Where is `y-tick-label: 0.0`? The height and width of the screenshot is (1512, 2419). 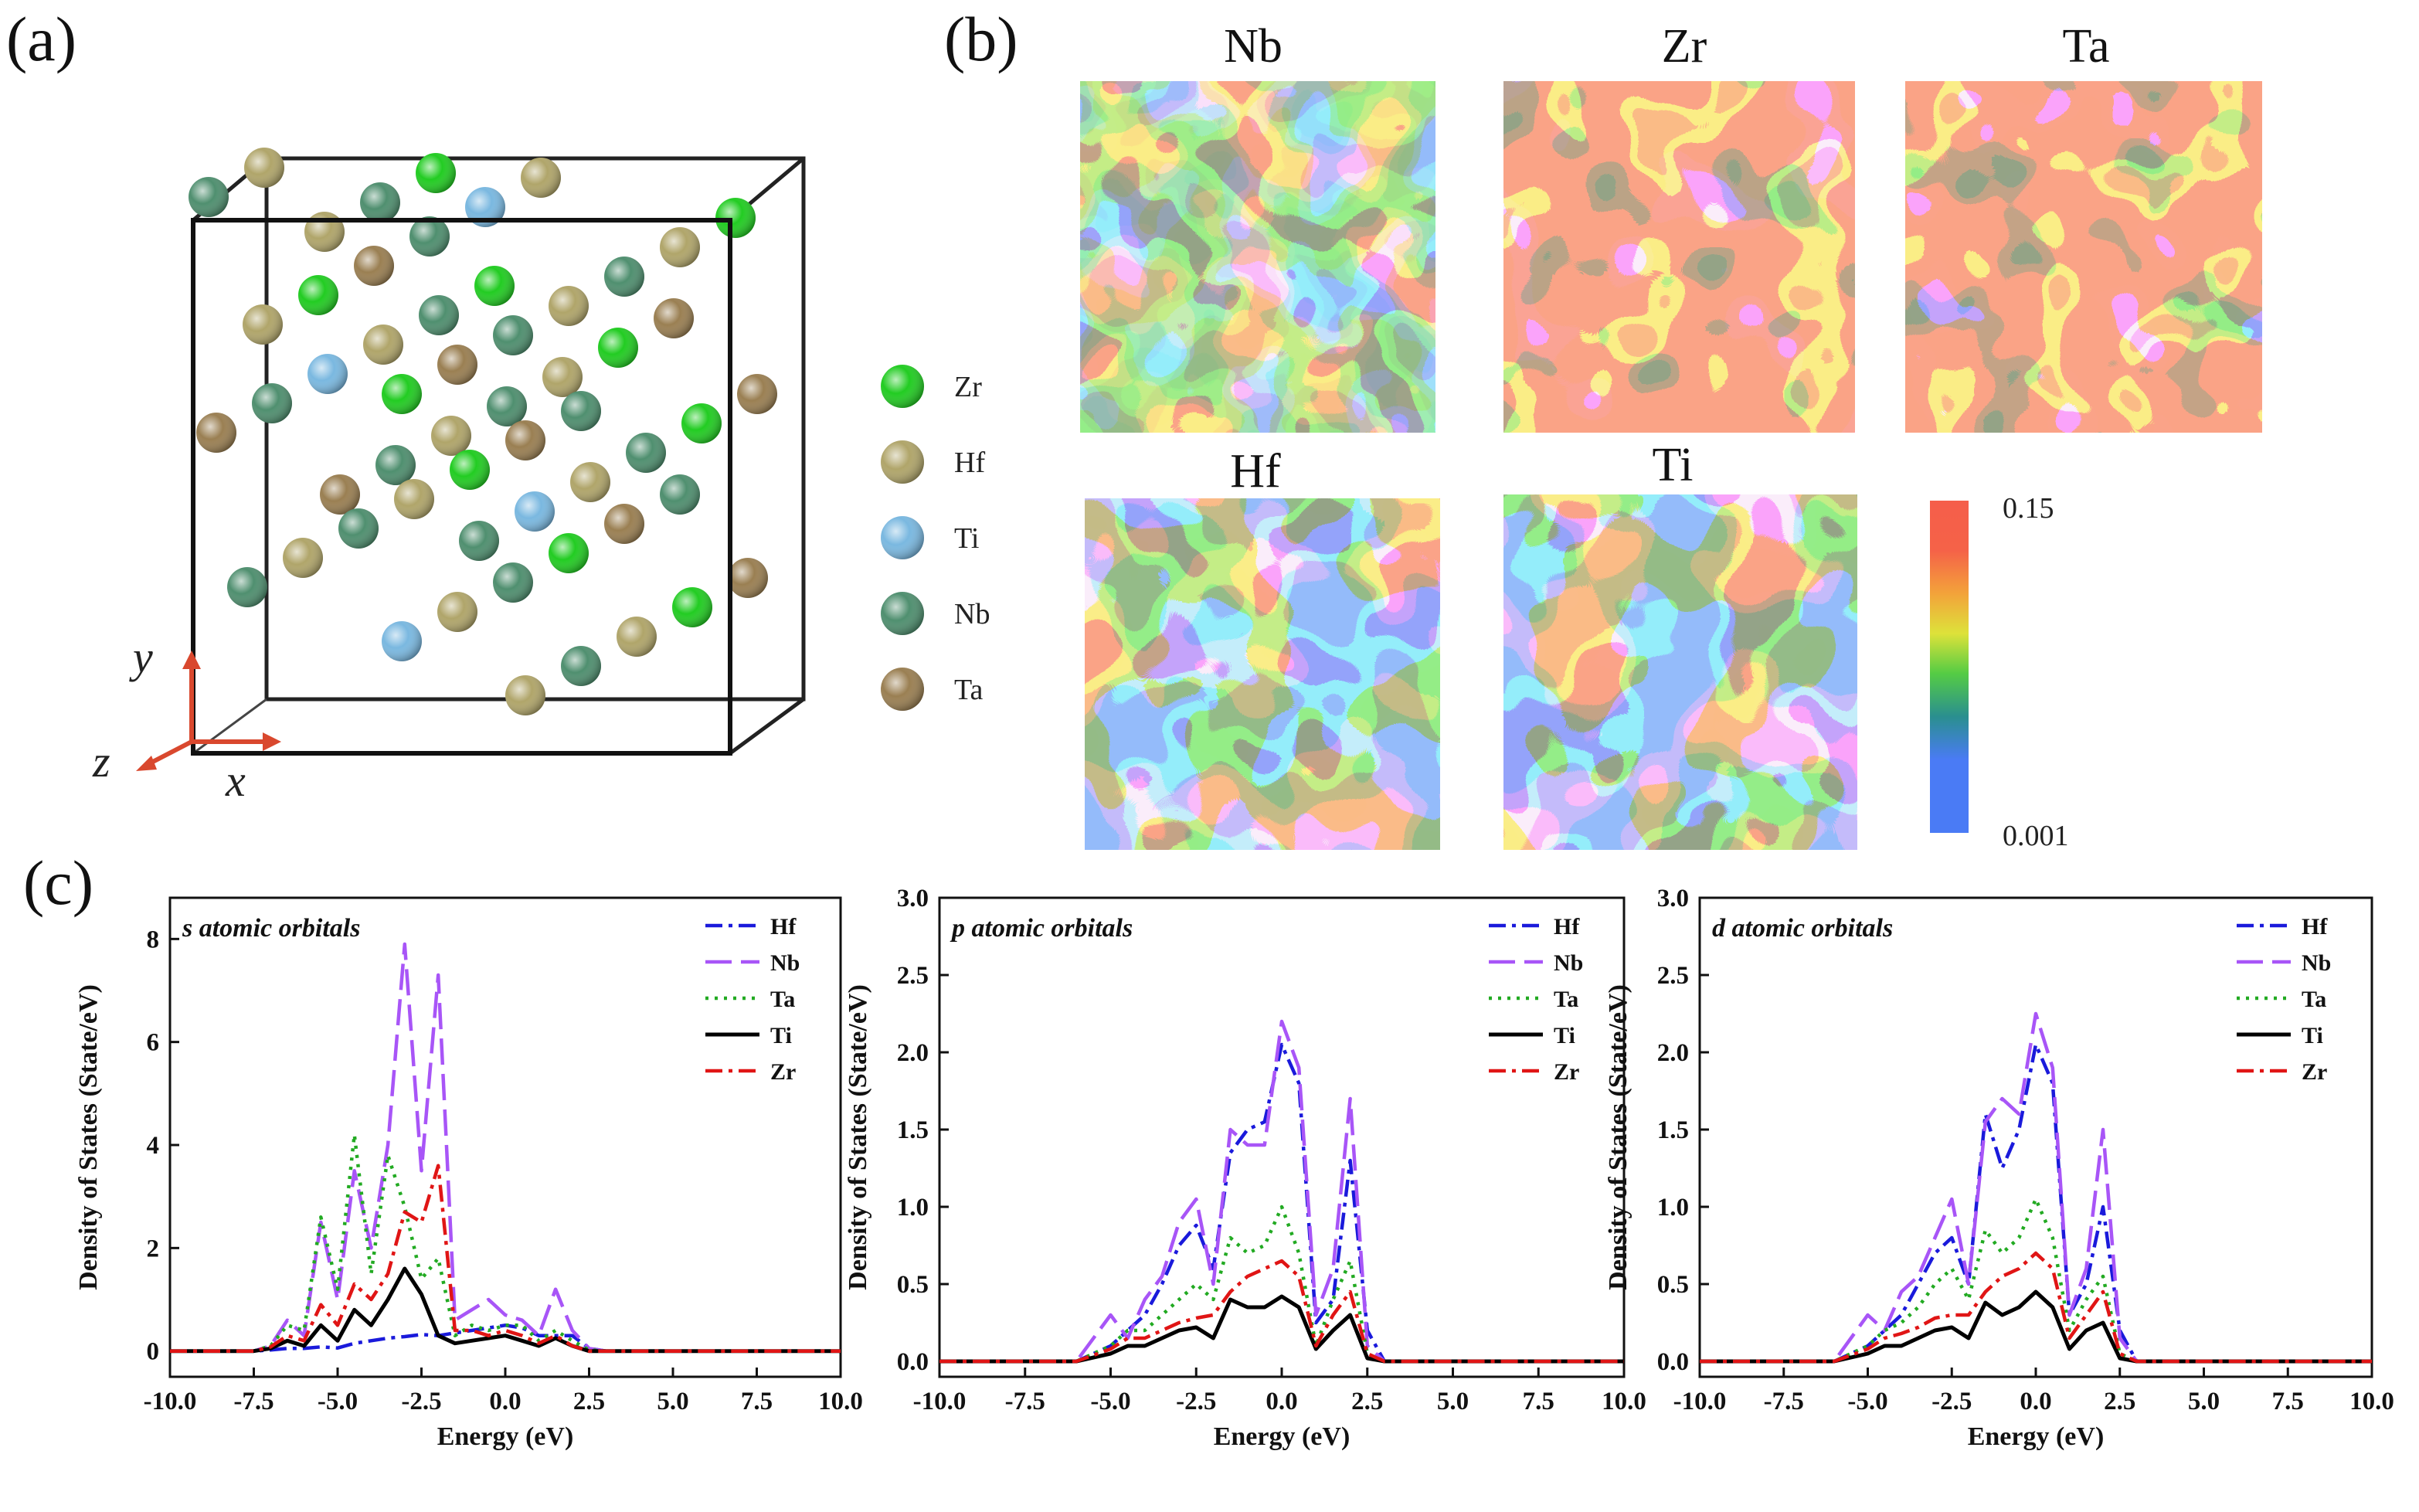 y-tick-label: 0.0 is located at coordinates (913, 1362).